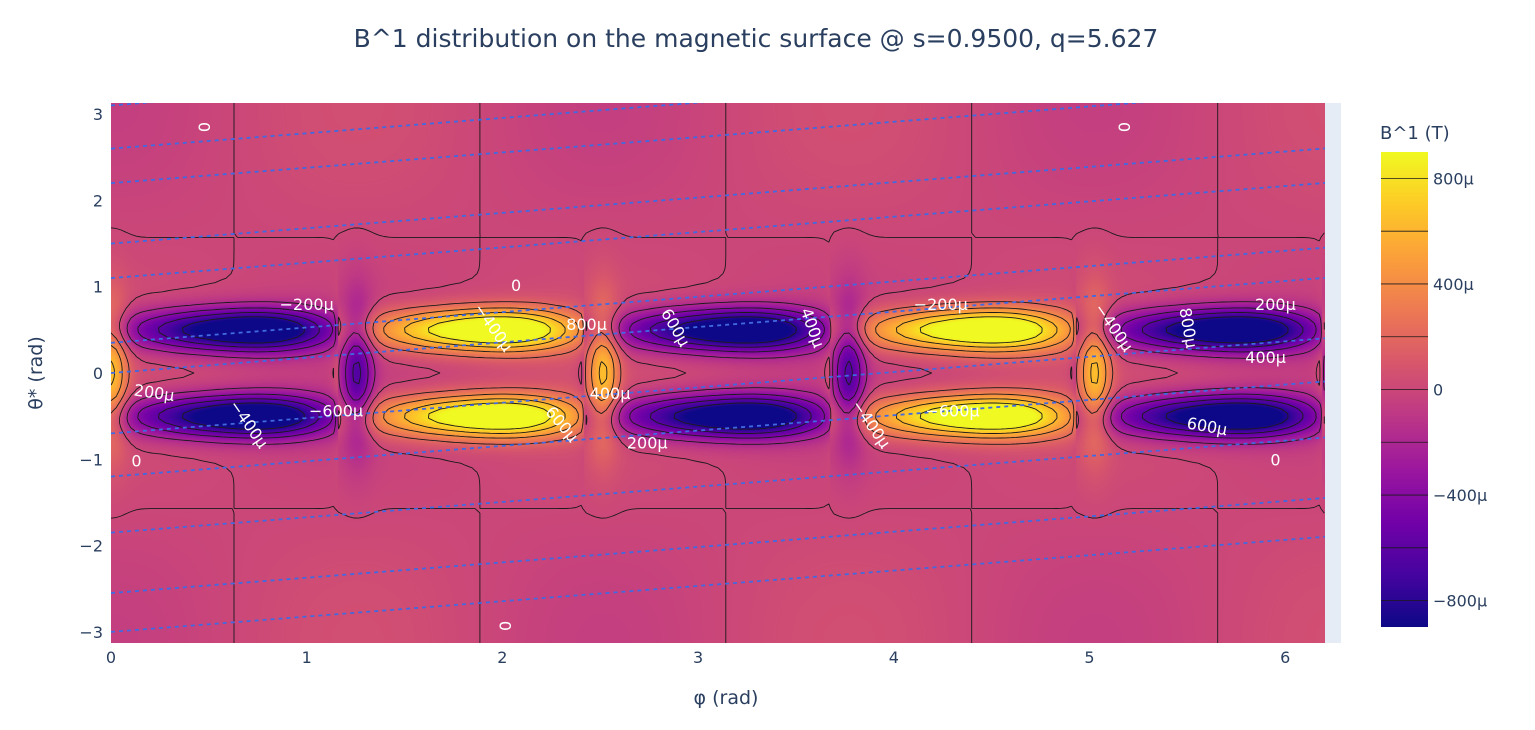  I want to click on contour-label-2: 0, so click(516, 285).